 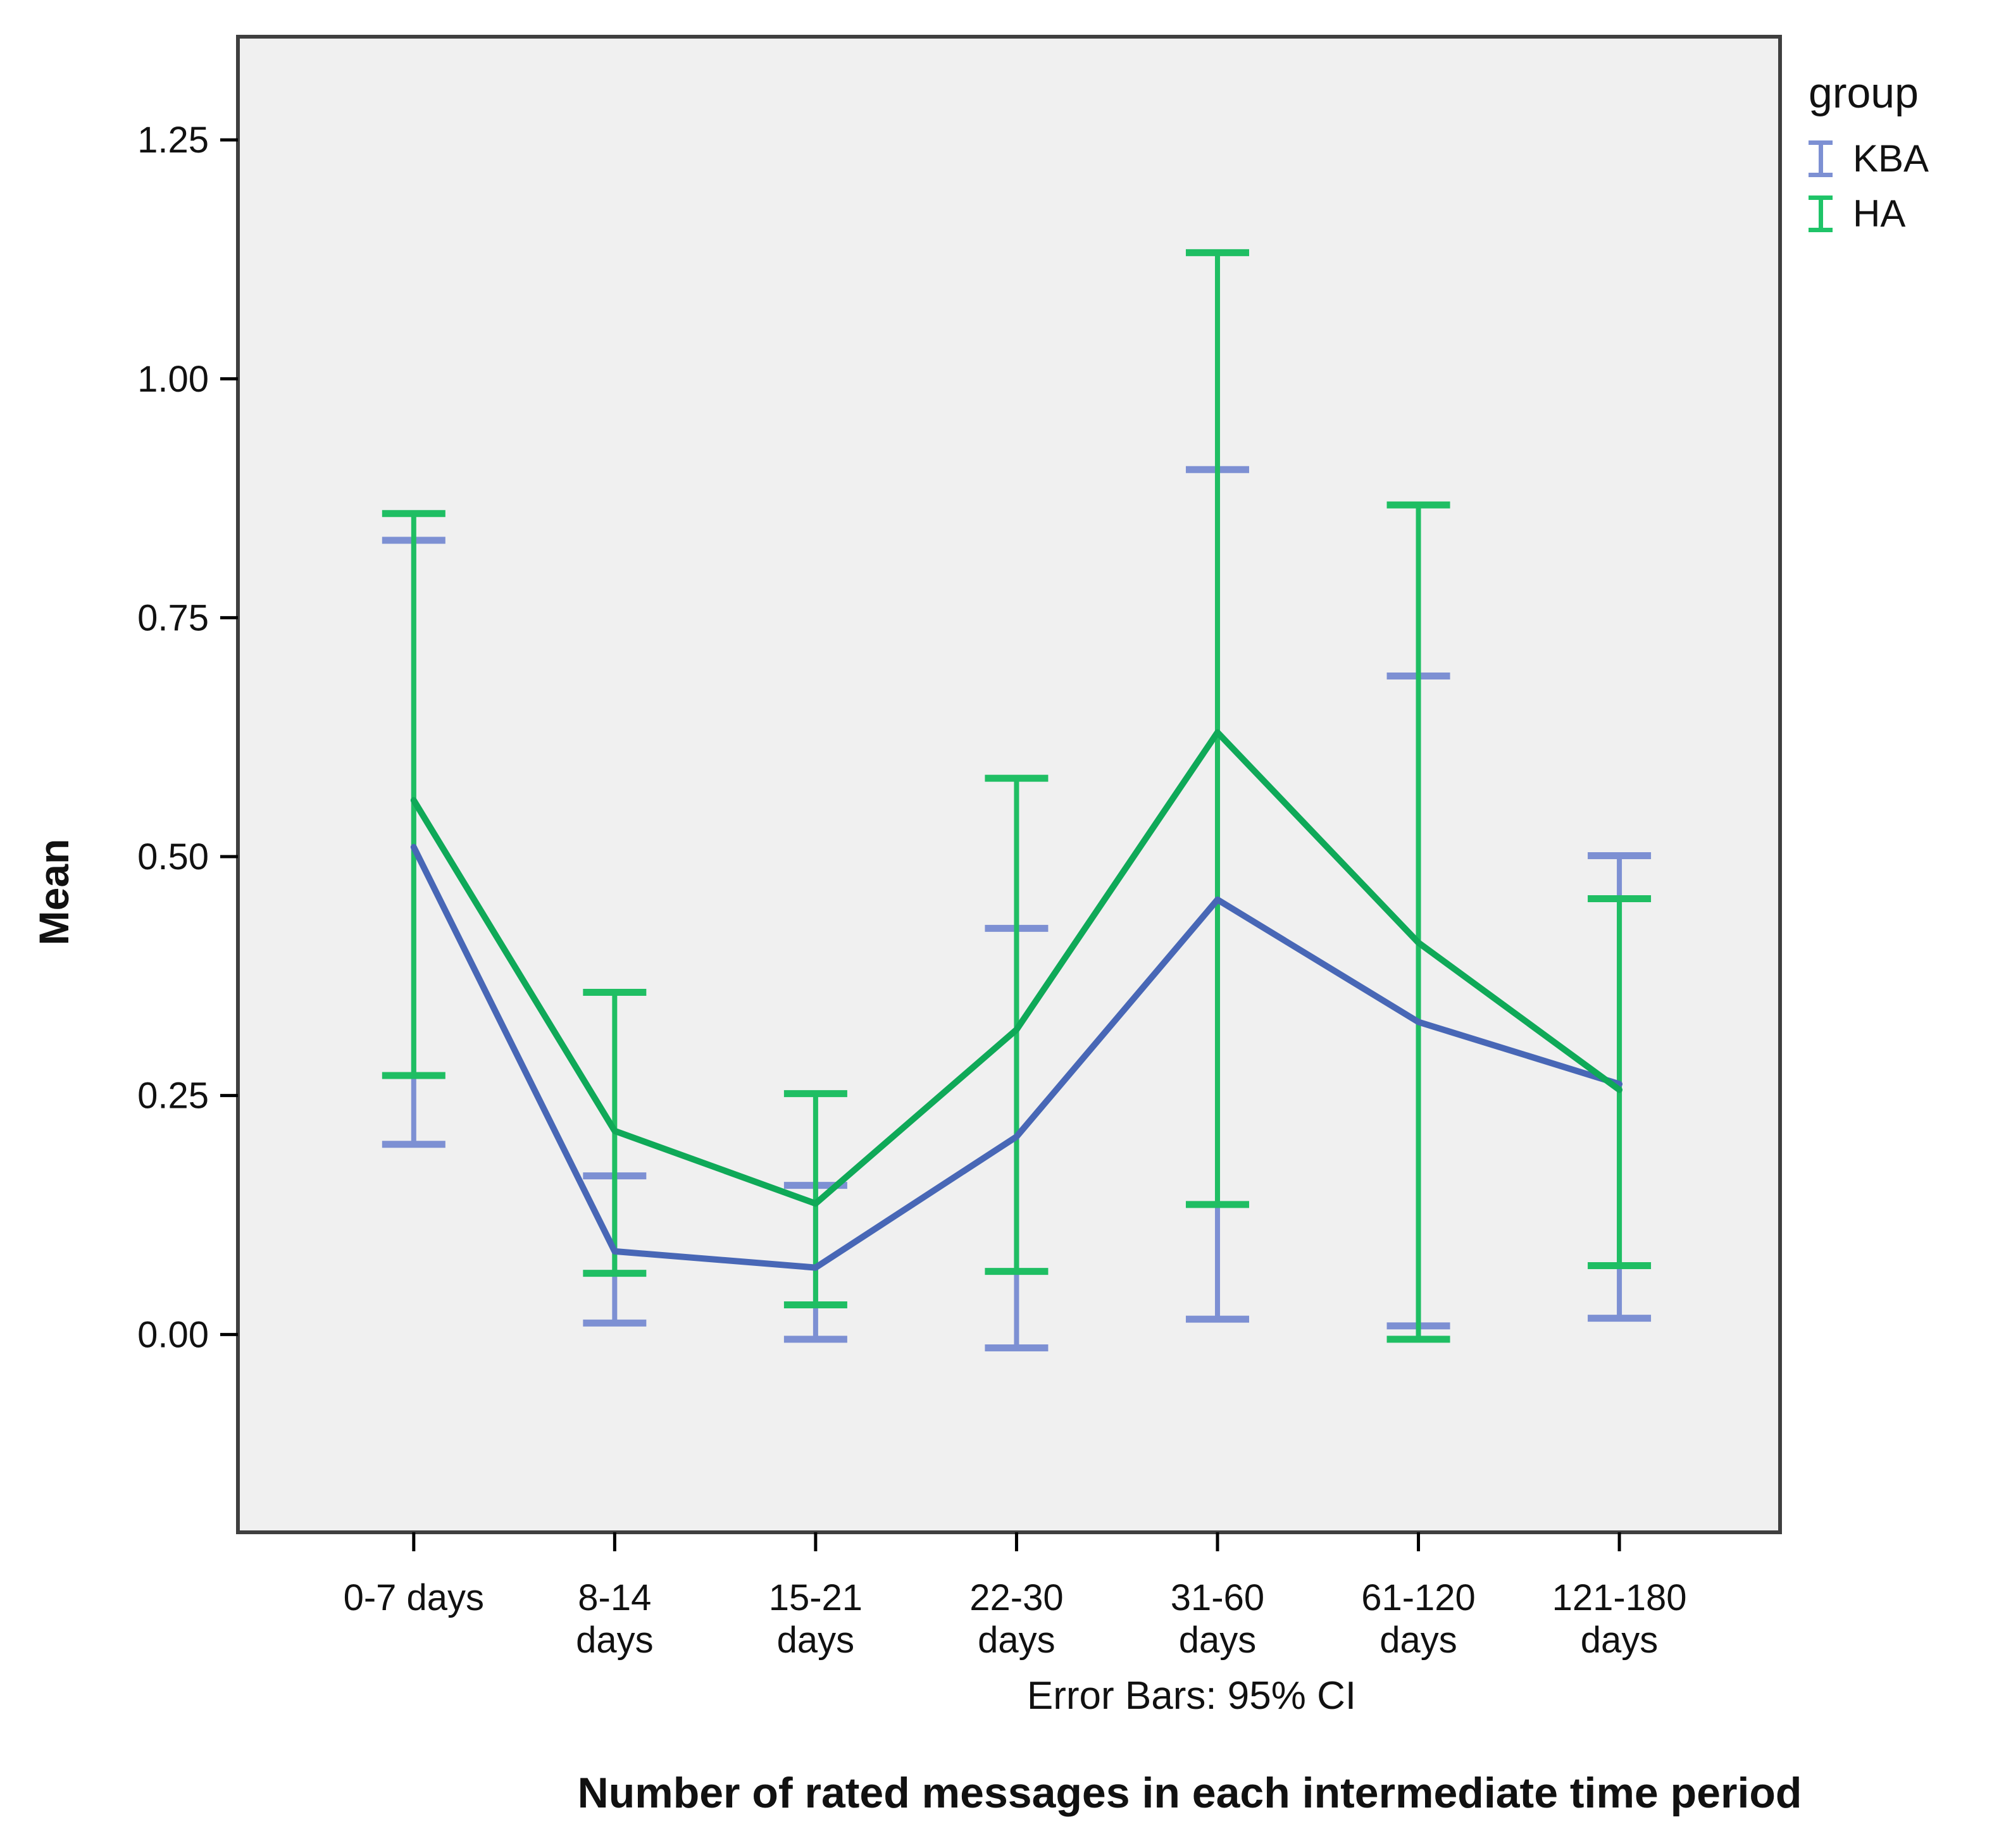 I want to click on x-tick-label: 0-7 days, so click(x=414, y=1597).